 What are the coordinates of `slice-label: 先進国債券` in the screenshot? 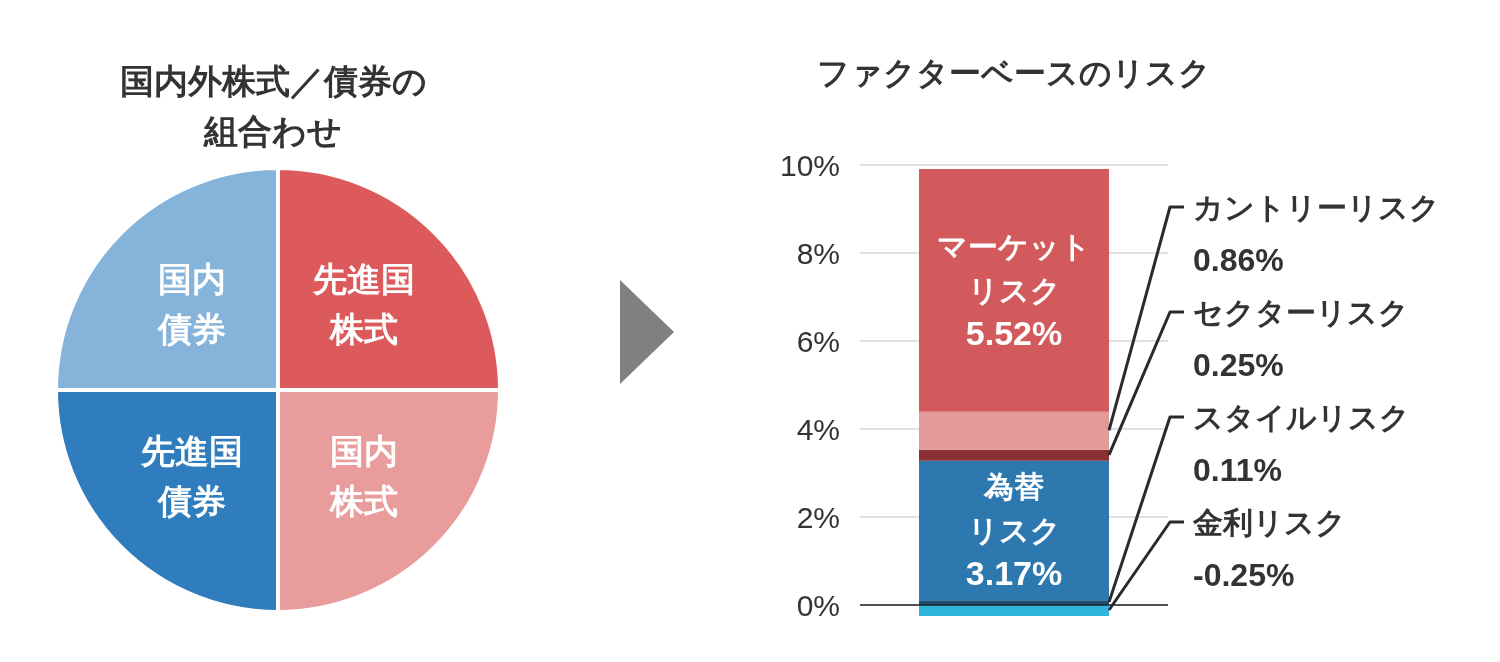 It's located at (191, 476).